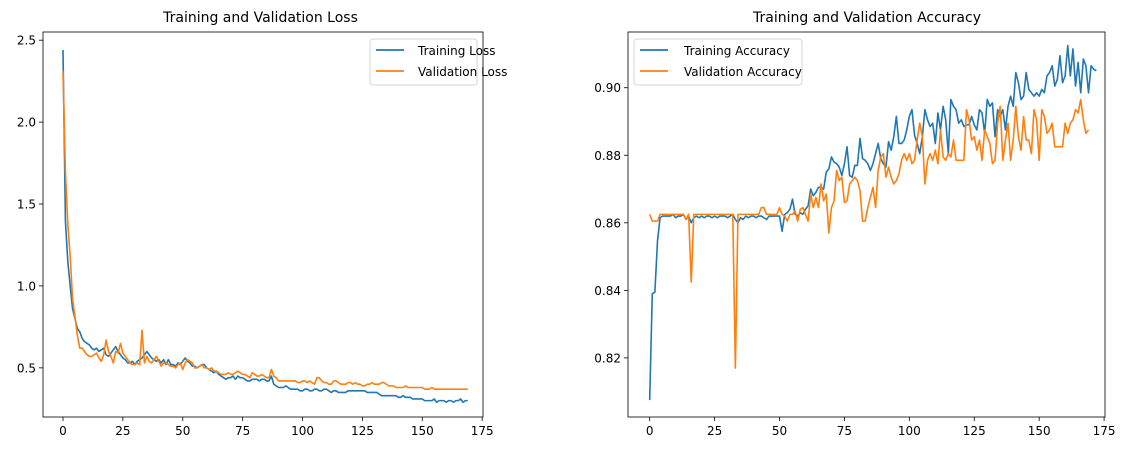  What do you see at coordinates (650, 431) in the screenshot?
I see `accuracy-x-tick-label: 0` at bounding box center [650, 431].